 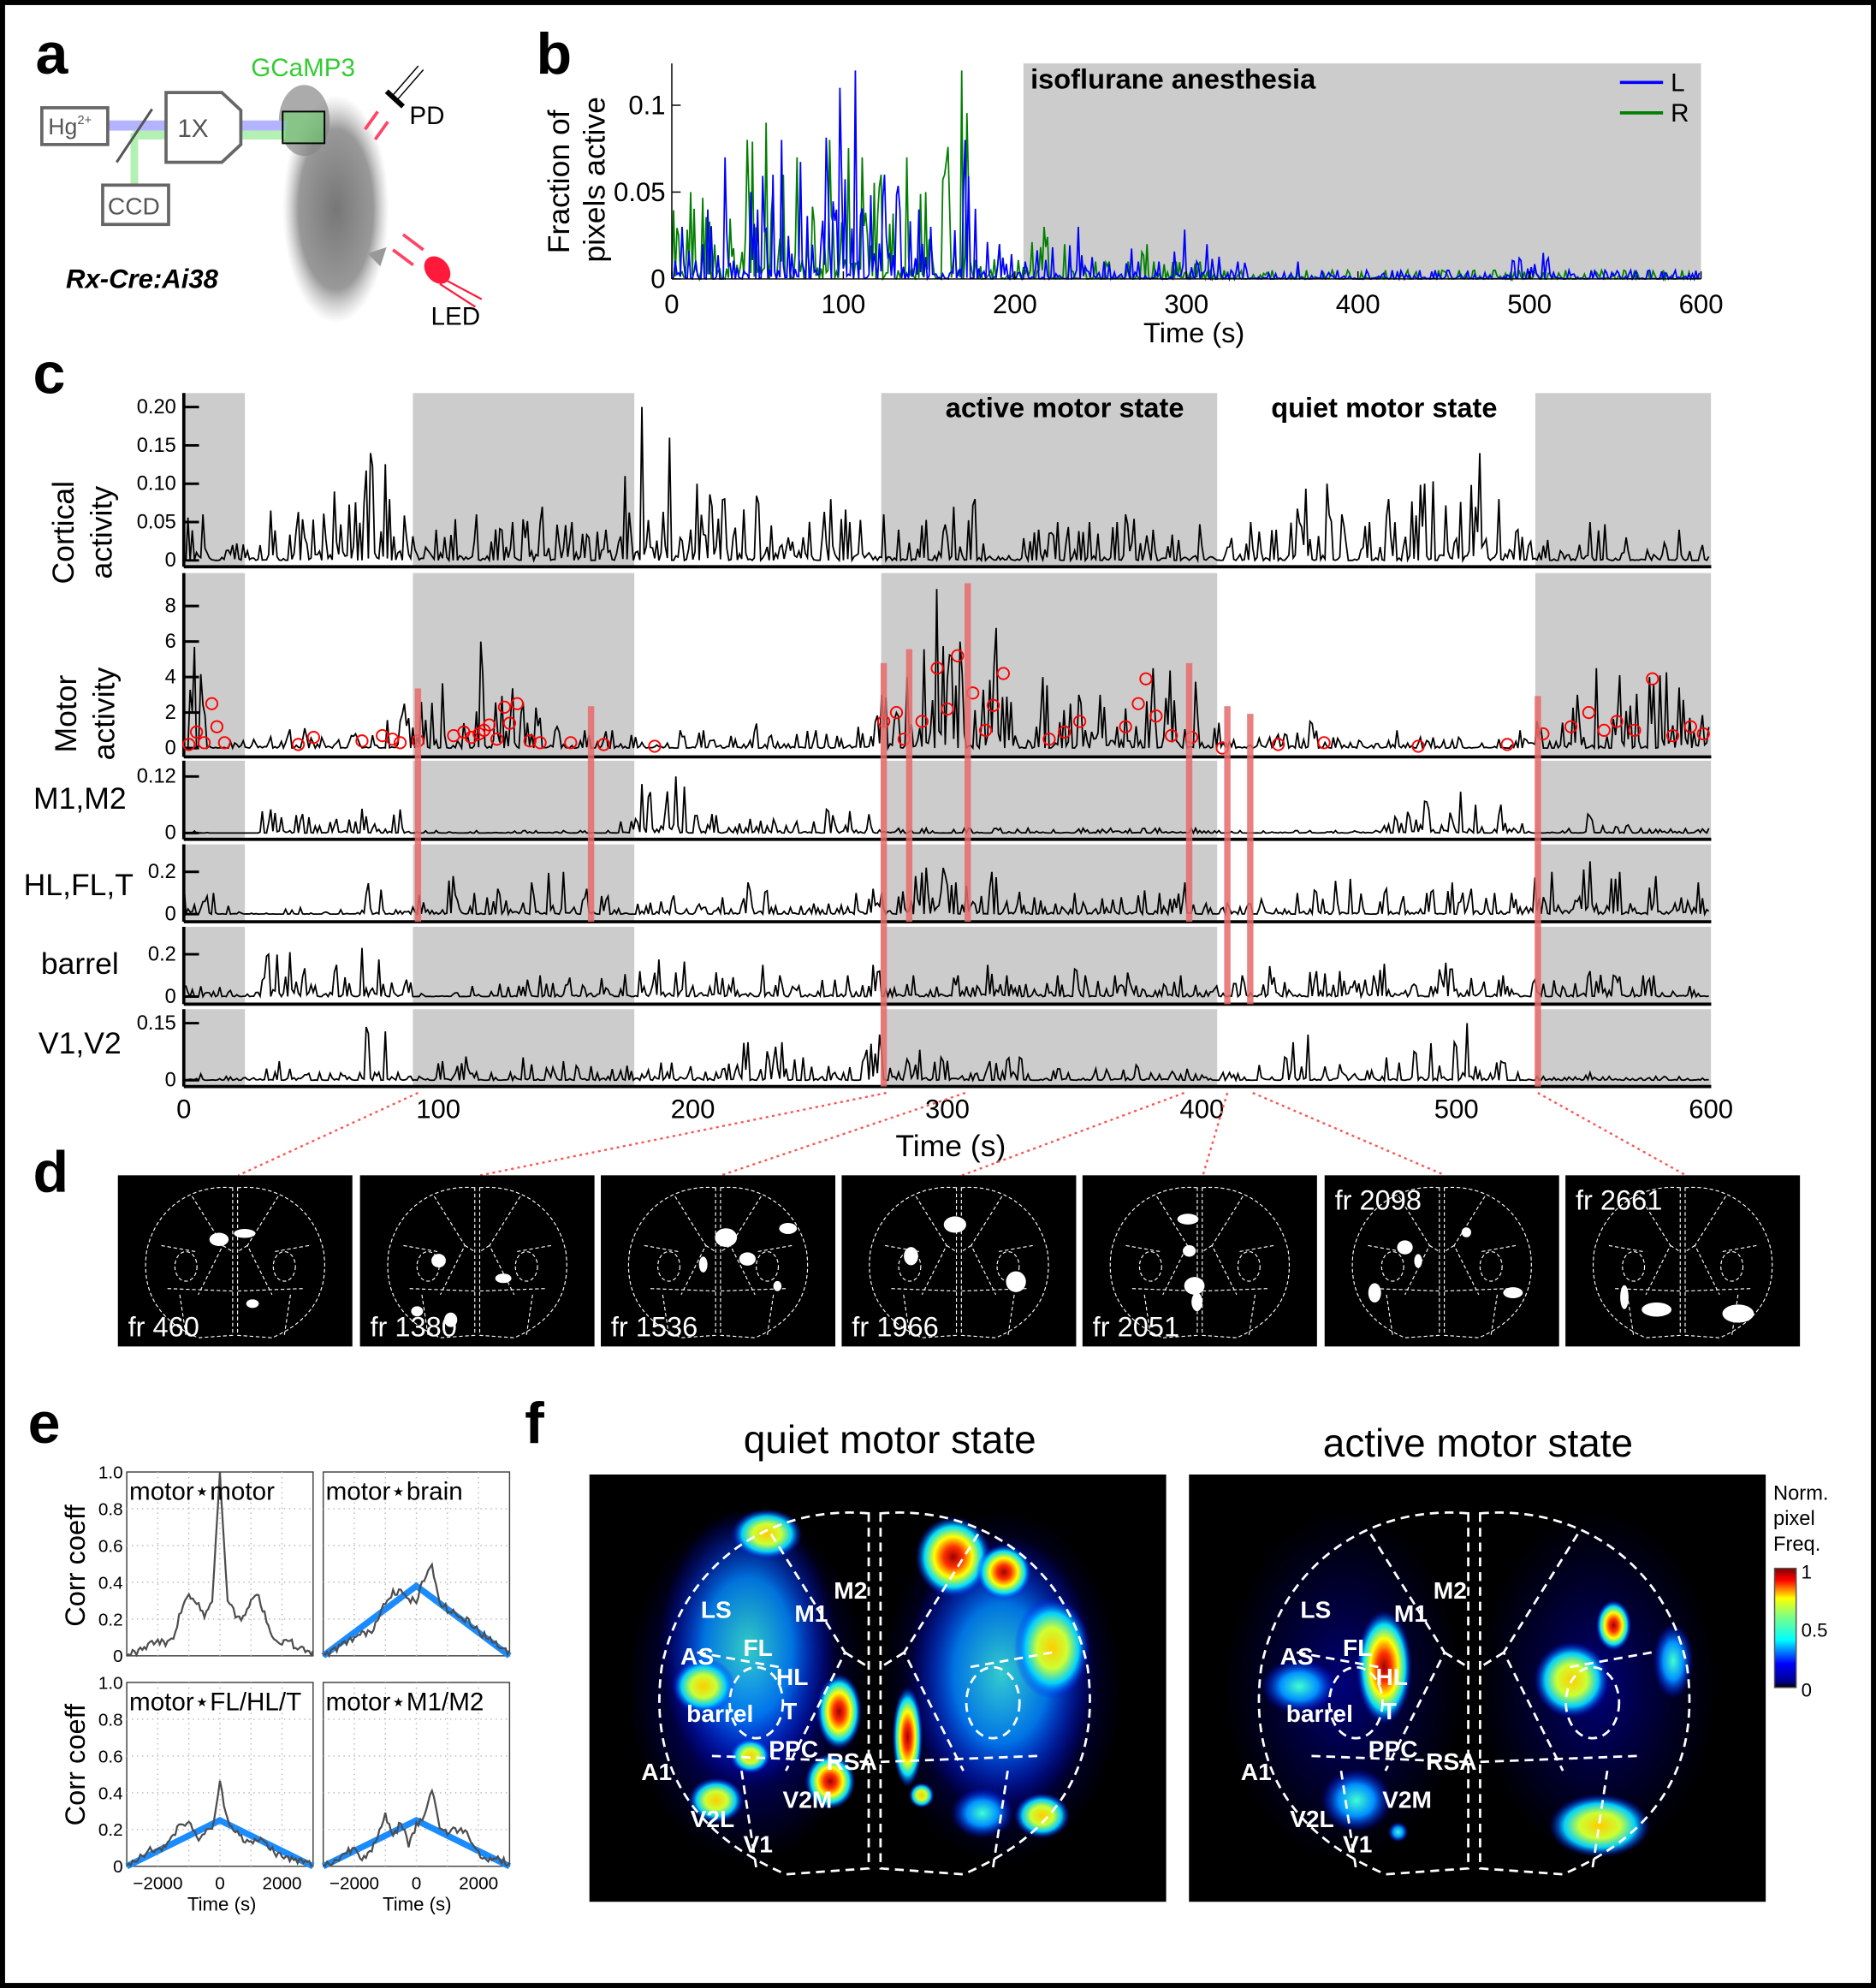 What do you see at coordinates (850, 1591) in the screenshot?
I see `quiet-region-label-m2: M2` at bounding box center [850, 1591].